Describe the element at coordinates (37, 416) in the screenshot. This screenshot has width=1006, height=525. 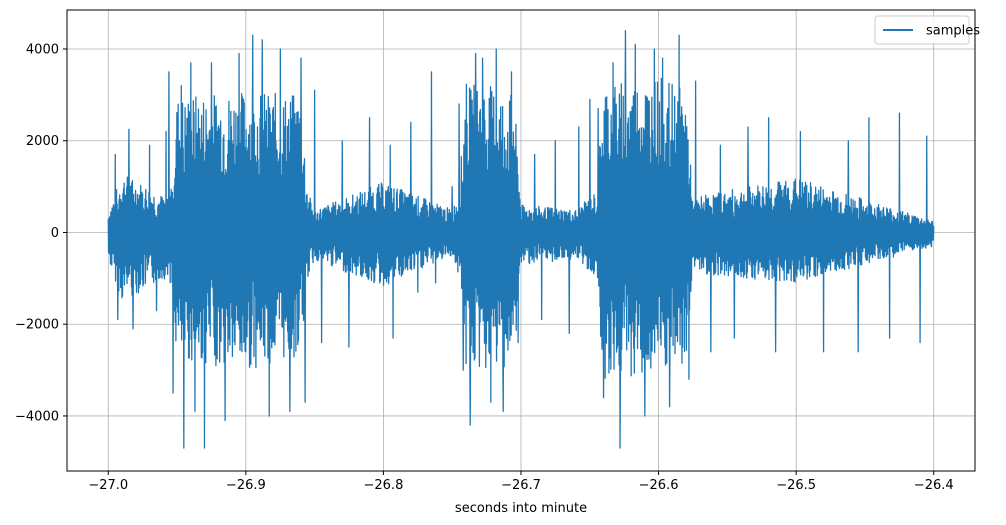
I see `y-tick-label: −4000` at that location.